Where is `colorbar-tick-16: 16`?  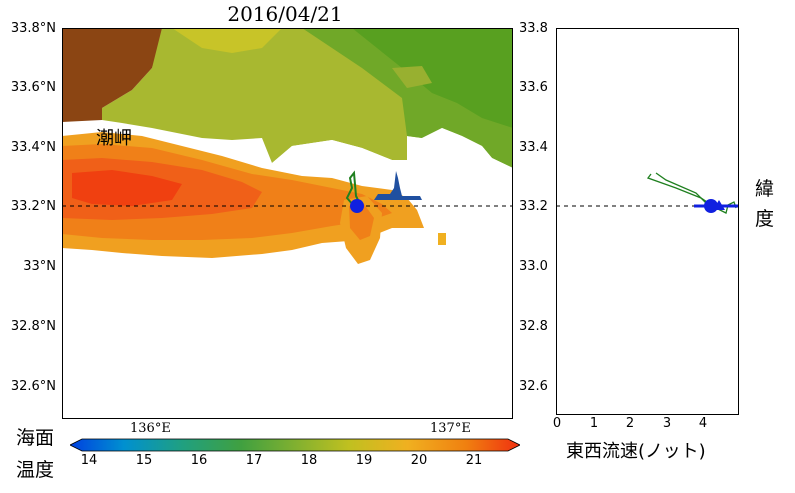
colorbar-tick-16: 16 is located at coordinates (199, 460).